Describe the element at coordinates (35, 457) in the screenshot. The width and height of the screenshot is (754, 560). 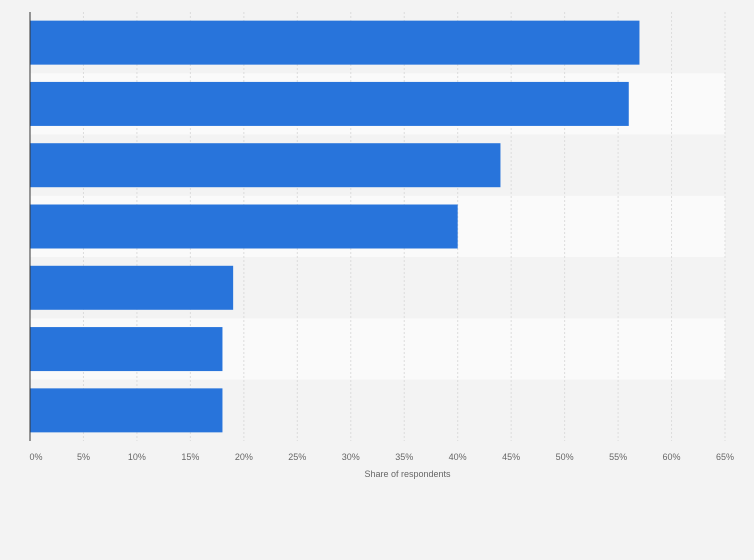
I see `x-tick-label: 0%` at that location.